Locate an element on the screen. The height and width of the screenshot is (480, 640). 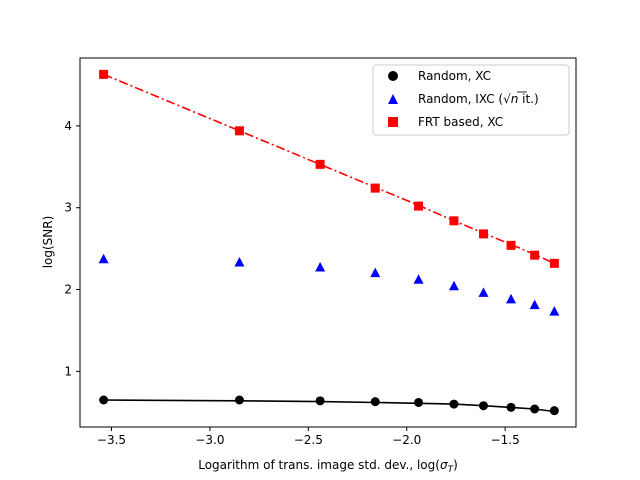
x-tick-label: −2.0 is located at coordinates (406, 440).